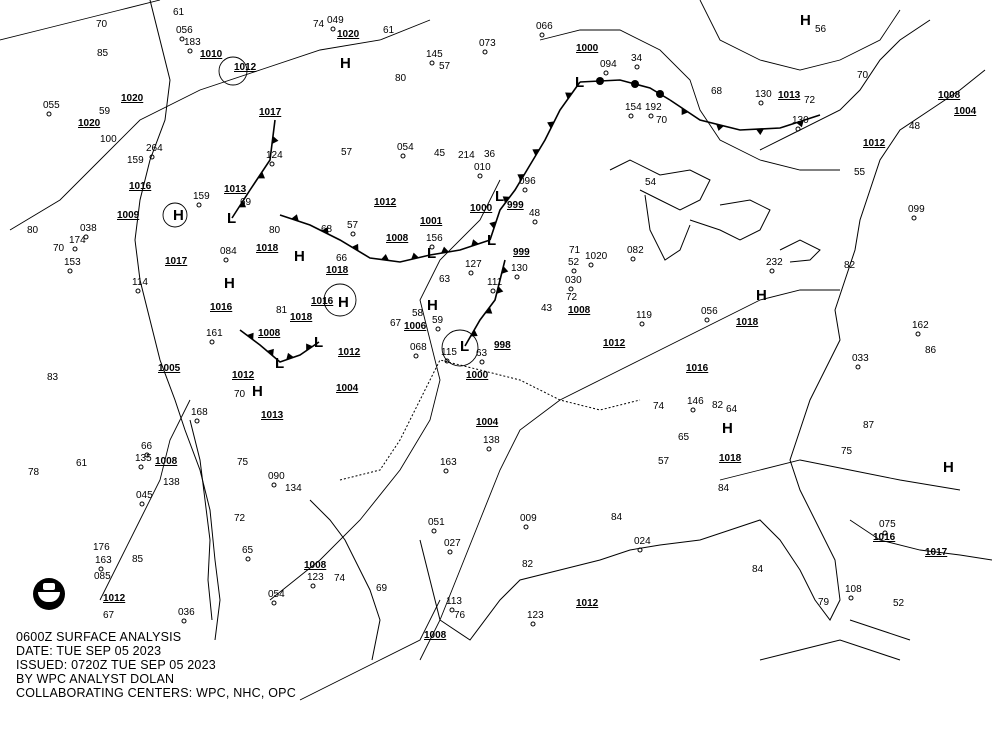  I want to click on station-value: 66, so click(147, 446).